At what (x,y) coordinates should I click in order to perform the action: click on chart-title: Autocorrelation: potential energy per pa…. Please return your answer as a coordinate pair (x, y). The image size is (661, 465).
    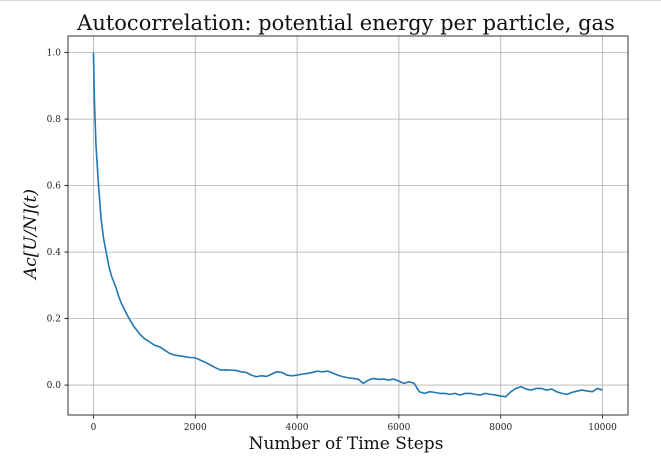
    Looking at the image, I should click on (345, 23).